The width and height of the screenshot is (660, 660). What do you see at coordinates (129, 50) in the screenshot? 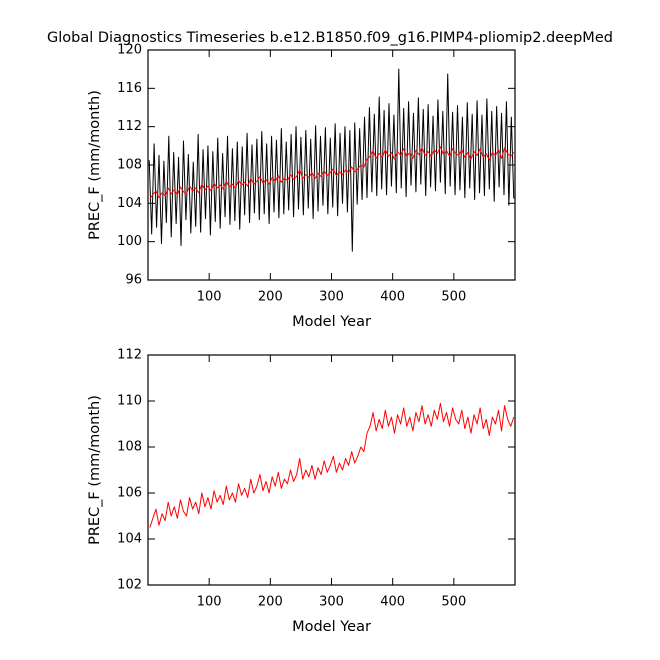
I see `y-tick-label: 120` at bounding box center [129, 50].